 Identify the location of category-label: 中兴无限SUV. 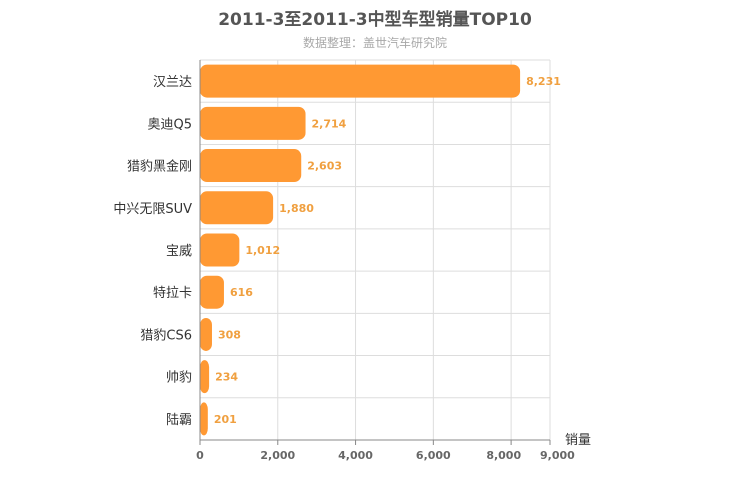
(152, 209).